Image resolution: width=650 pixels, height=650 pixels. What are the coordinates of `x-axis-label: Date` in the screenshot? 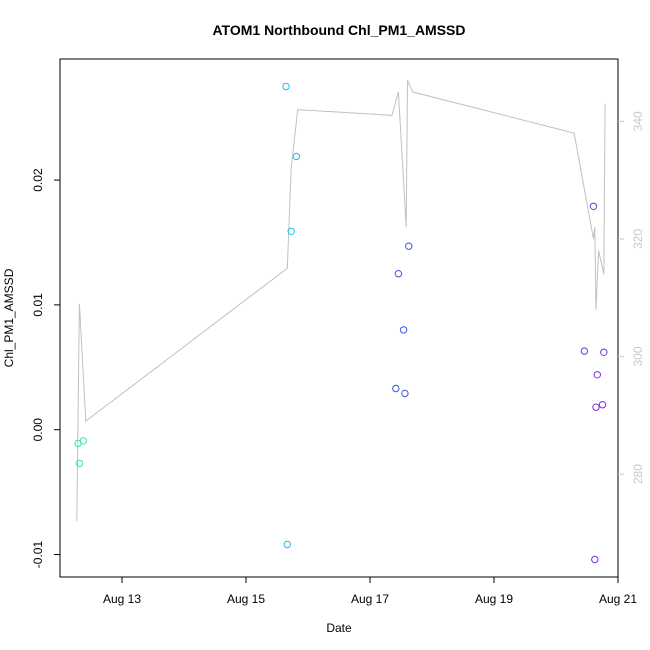 It's located at (339, 628).